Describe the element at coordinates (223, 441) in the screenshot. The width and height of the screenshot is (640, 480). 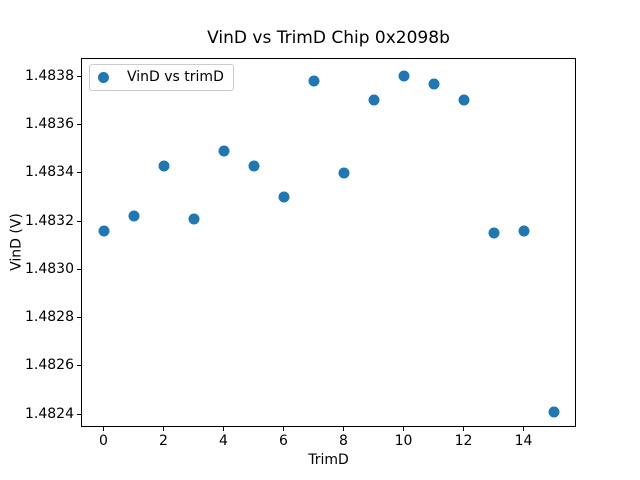
I see `x-tick-label: 4` at that location.